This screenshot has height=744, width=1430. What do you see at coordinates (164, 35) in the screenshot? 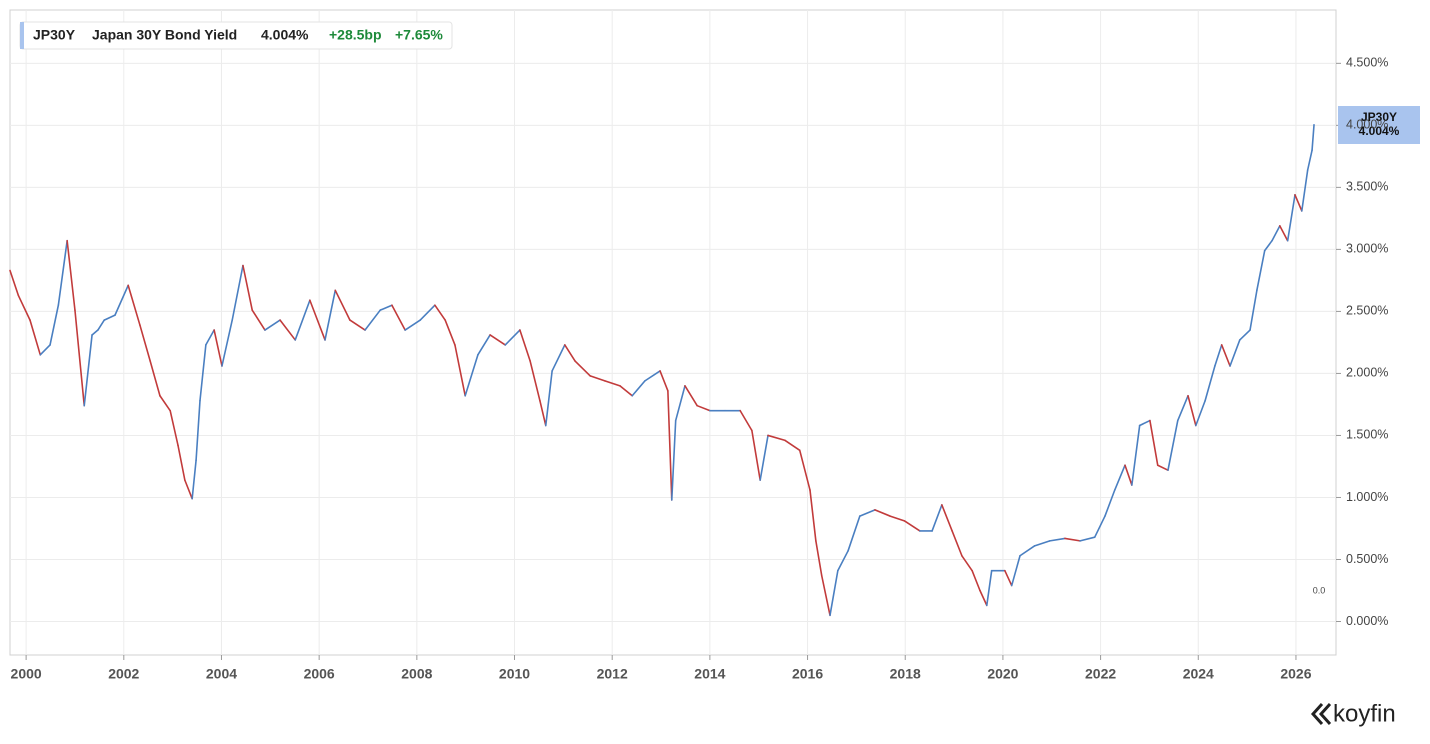
I see `legend-name: Japan 30Y Bond Yield` at bounding box center [164, 35].